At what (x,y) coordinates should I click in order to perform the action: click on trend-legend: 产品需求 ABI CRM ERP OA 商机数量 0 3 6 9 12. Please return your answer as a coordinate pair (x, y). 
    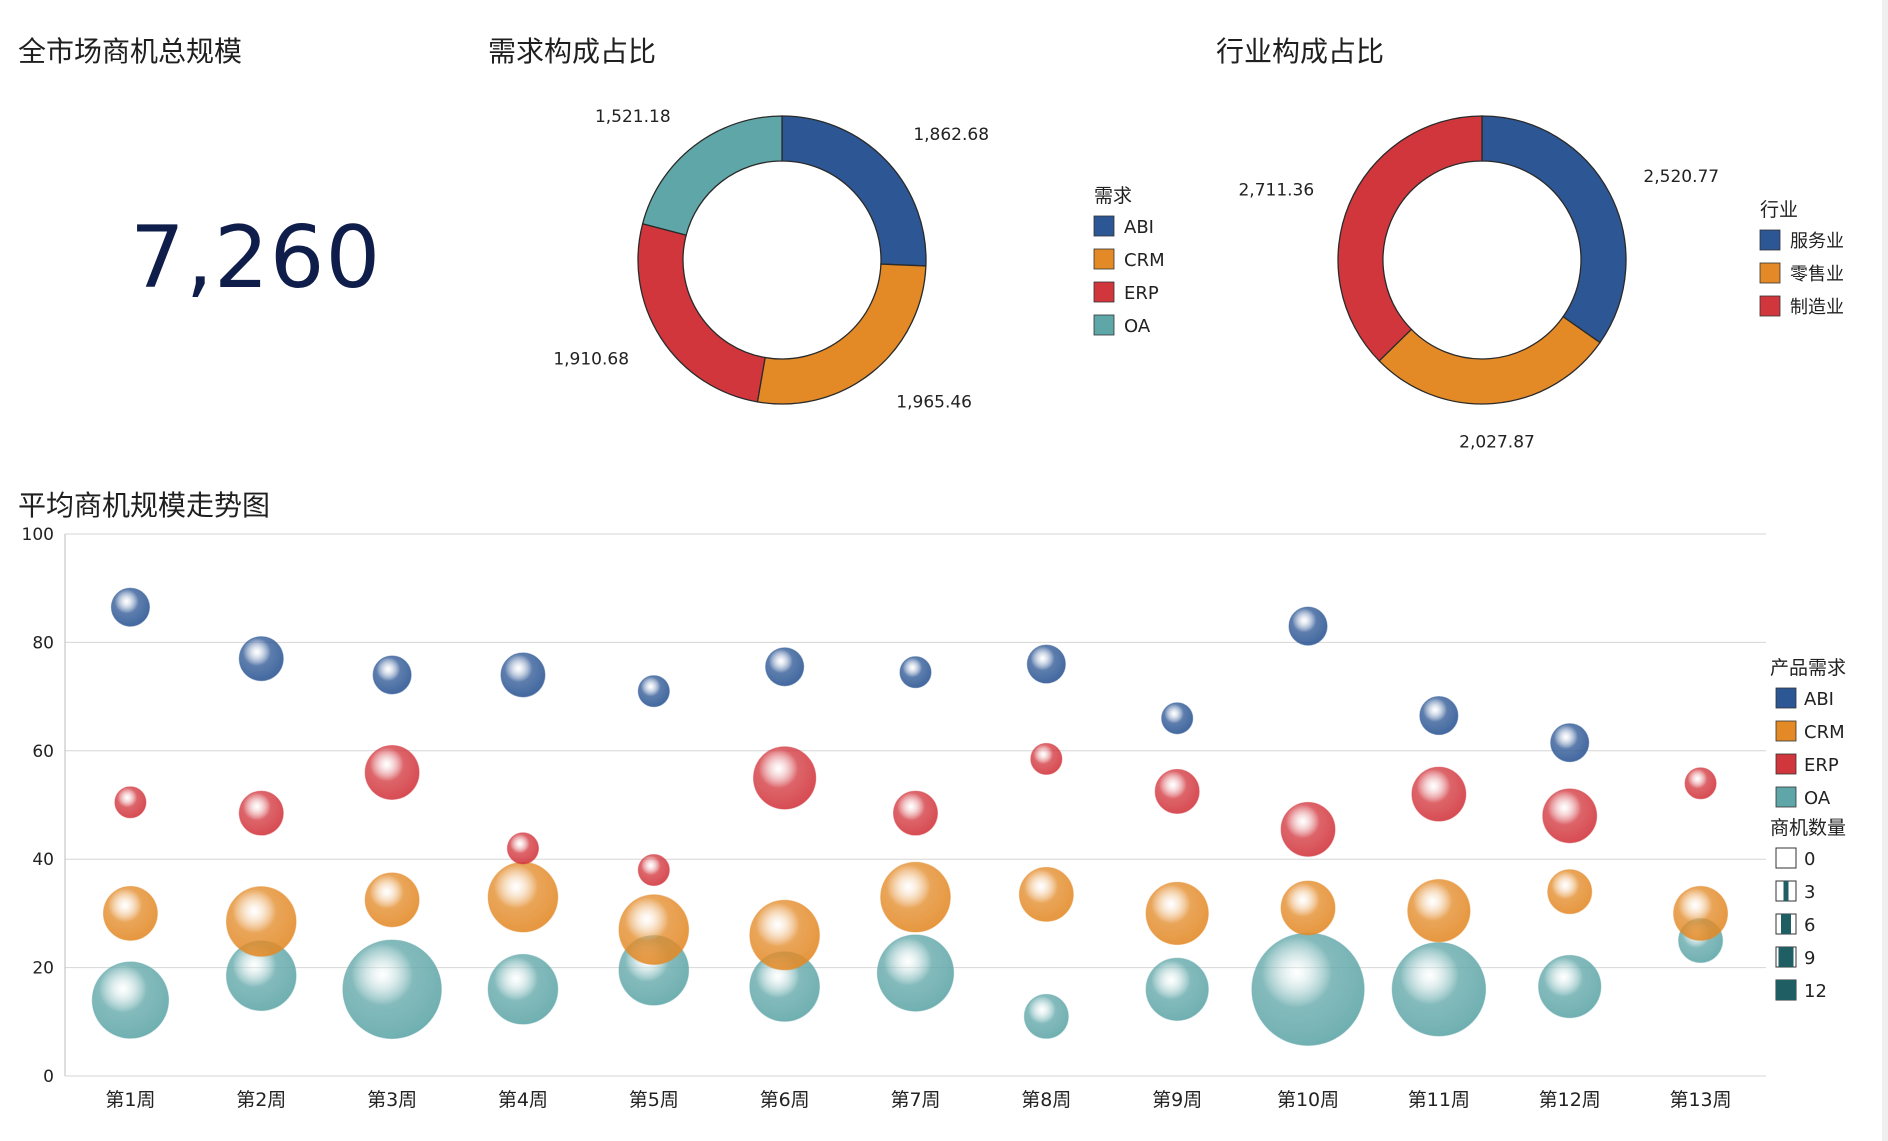
    Looking at the image, I should click on (1808, 829).